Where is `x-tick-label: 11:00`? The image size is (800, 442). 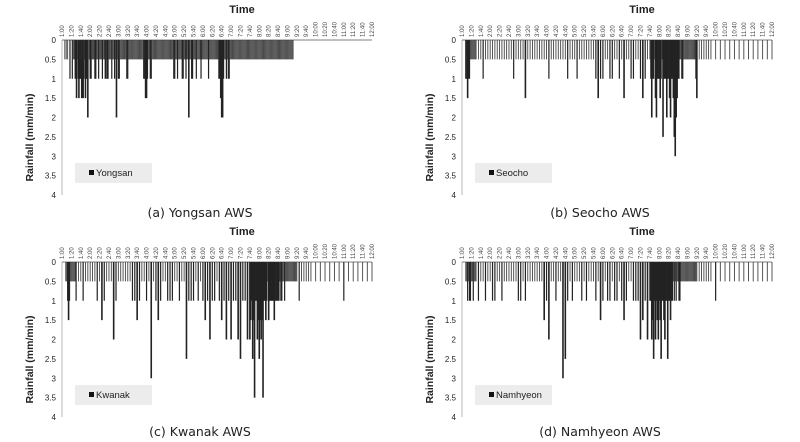
x-tick-label: 11:00 is located at coordinates (345, 251).